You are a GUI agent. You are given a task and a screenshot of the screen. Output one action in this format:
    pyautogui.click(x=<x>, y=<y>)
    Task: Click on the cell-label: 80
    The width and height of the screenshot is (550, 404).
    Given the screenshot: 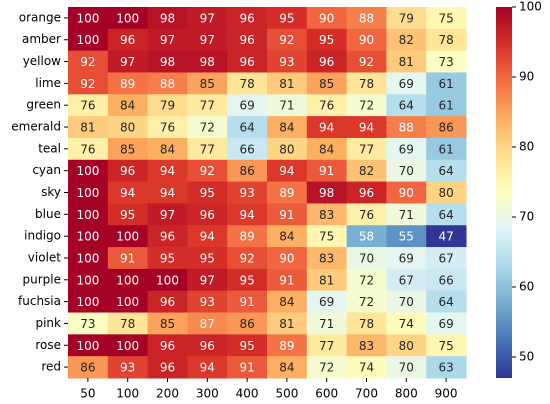 What is the action you would take?
    pyautogui.click(x=127, y=128)
    